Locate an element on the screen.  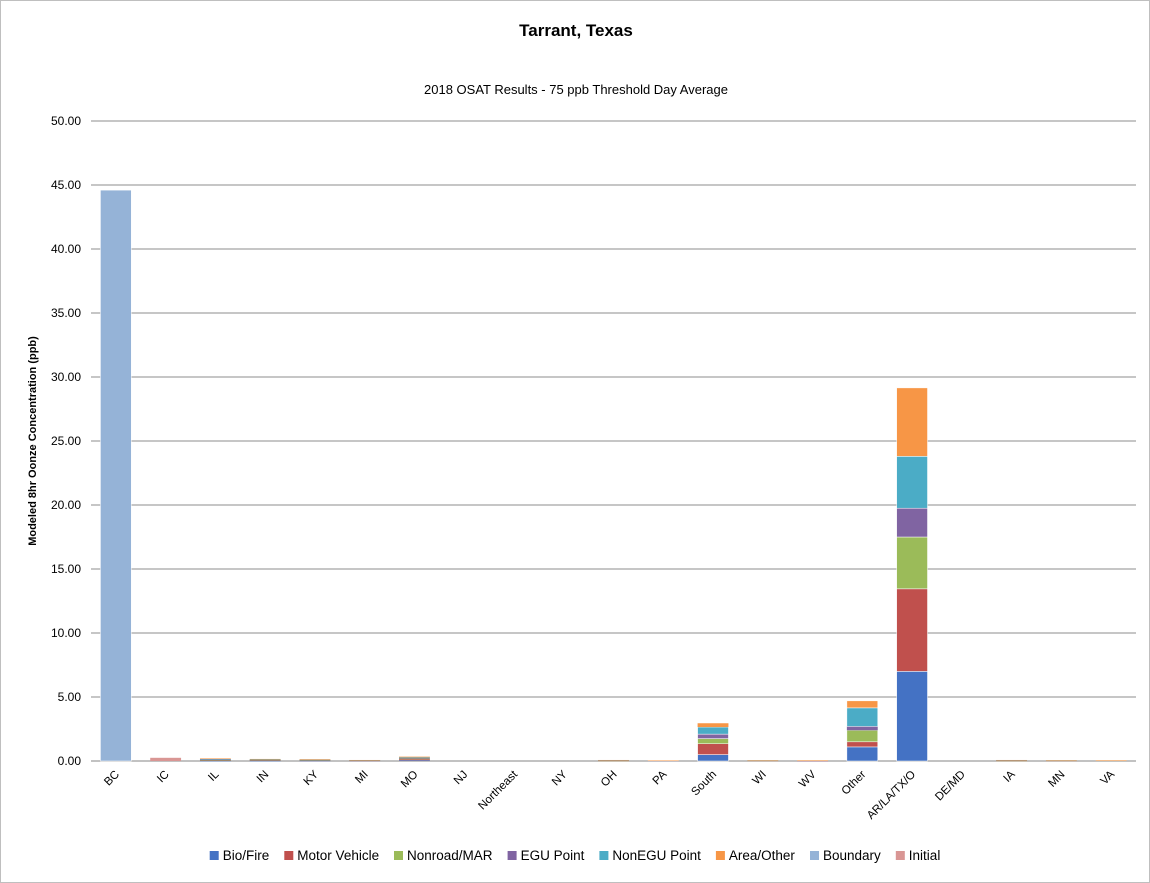
x-tick-ic: IC is located at coordinates (163, 777).